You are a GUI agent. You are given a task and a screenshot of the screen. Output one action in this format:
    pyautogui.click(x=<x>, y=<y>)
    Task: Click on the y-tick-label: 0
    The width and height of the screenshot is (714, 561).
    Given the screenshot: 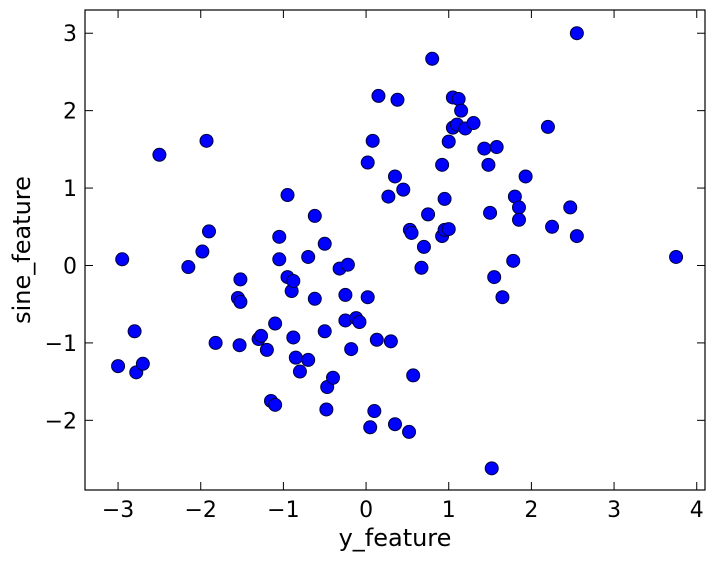 What is the action you would take?
    pyautogui.click(x=70, y=266)
    